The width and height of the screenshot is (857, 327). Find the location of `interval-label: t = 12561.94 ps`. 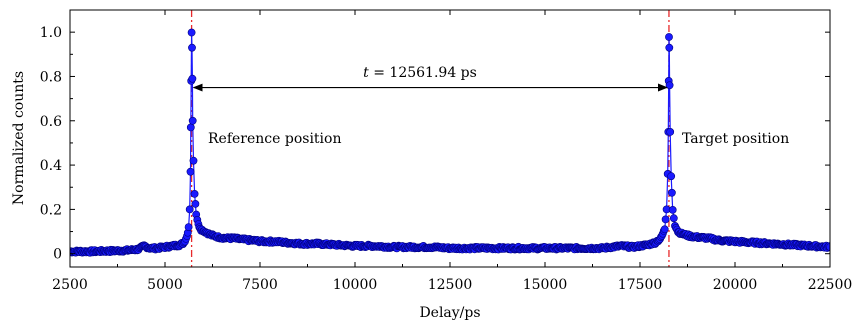

interval-label: t = 12561.94 ps is located at coordinates (420, 73).